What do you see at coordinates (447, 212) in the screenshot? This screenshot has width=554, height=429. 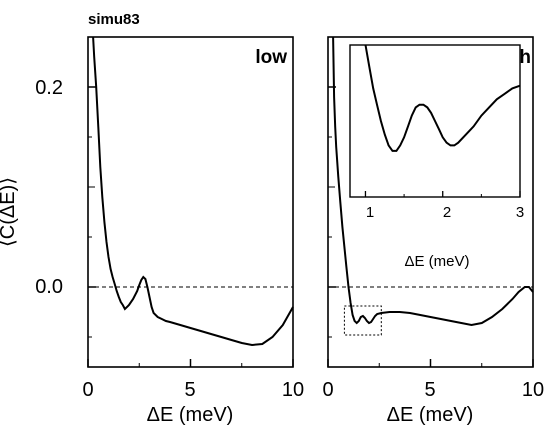 I see `inset-x-tick-label: 2` at bounding box center [447, 212].